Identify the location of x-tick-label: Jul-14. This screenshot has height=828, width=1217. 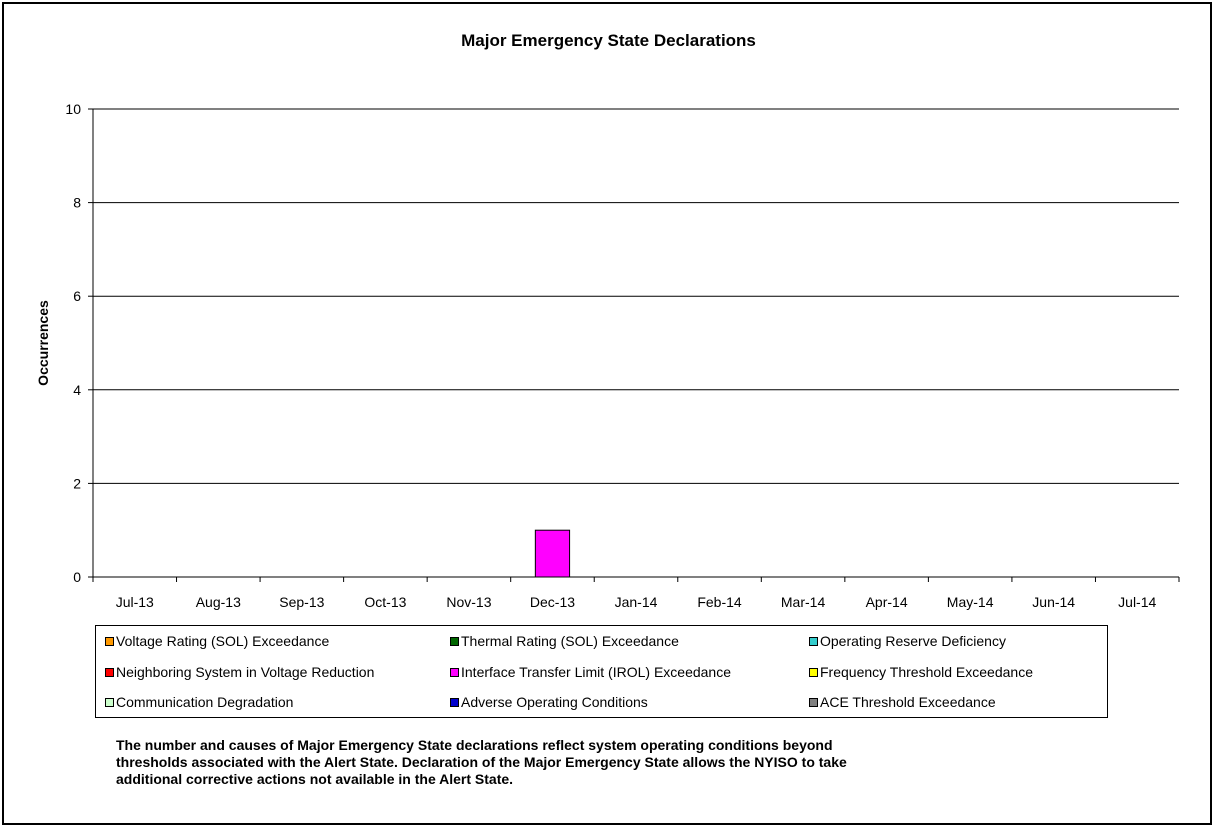
(1137, 602).